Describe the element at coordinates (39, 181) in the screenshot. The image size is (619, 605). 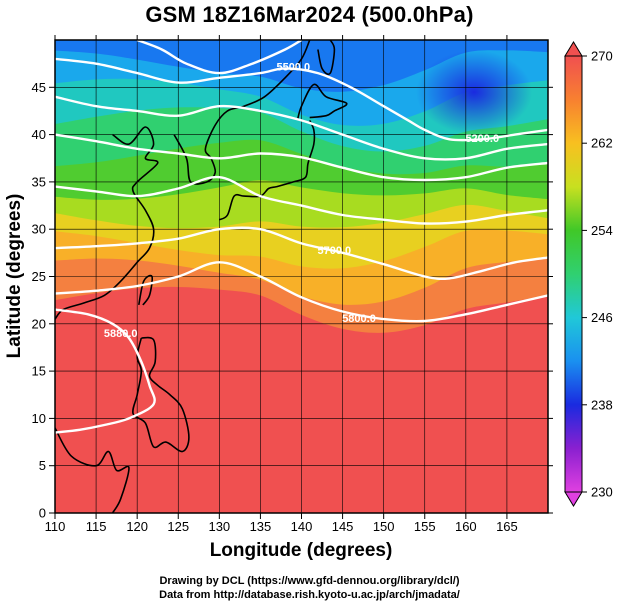
I see `y-tick-label: 35` at that location.